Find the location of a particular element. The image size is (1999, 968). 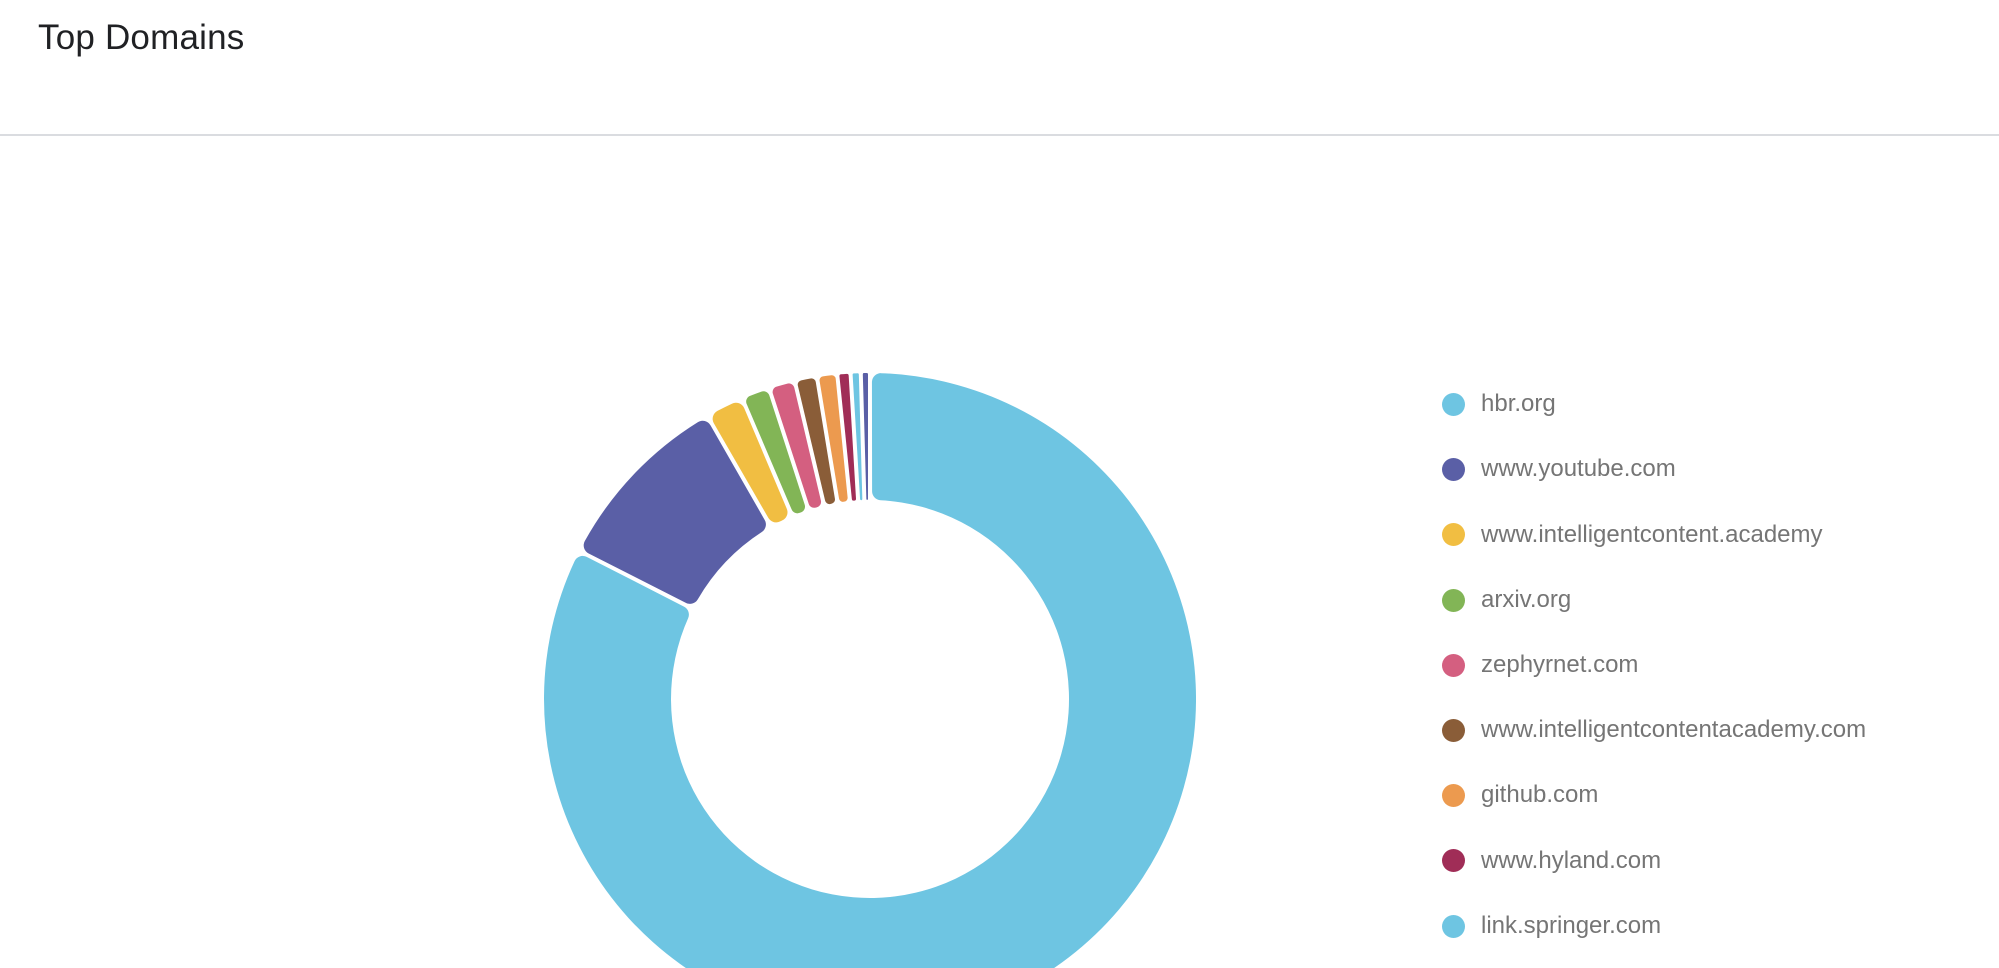

legend-item-link.springer.com: link.springer.com is located at coordinates (1654, 926).